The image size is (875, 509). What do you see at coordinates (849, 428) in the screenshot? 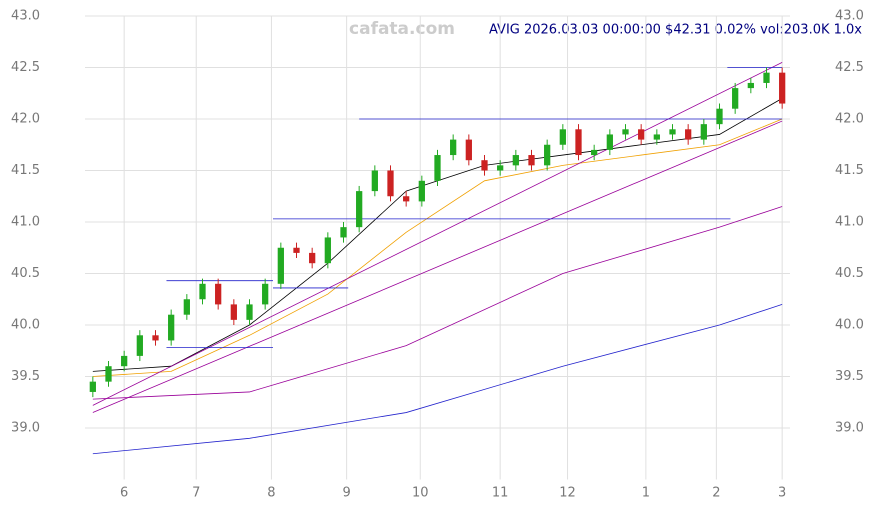
I see `y-tick-label-right: 39.0` at bounding box center [849, 428].